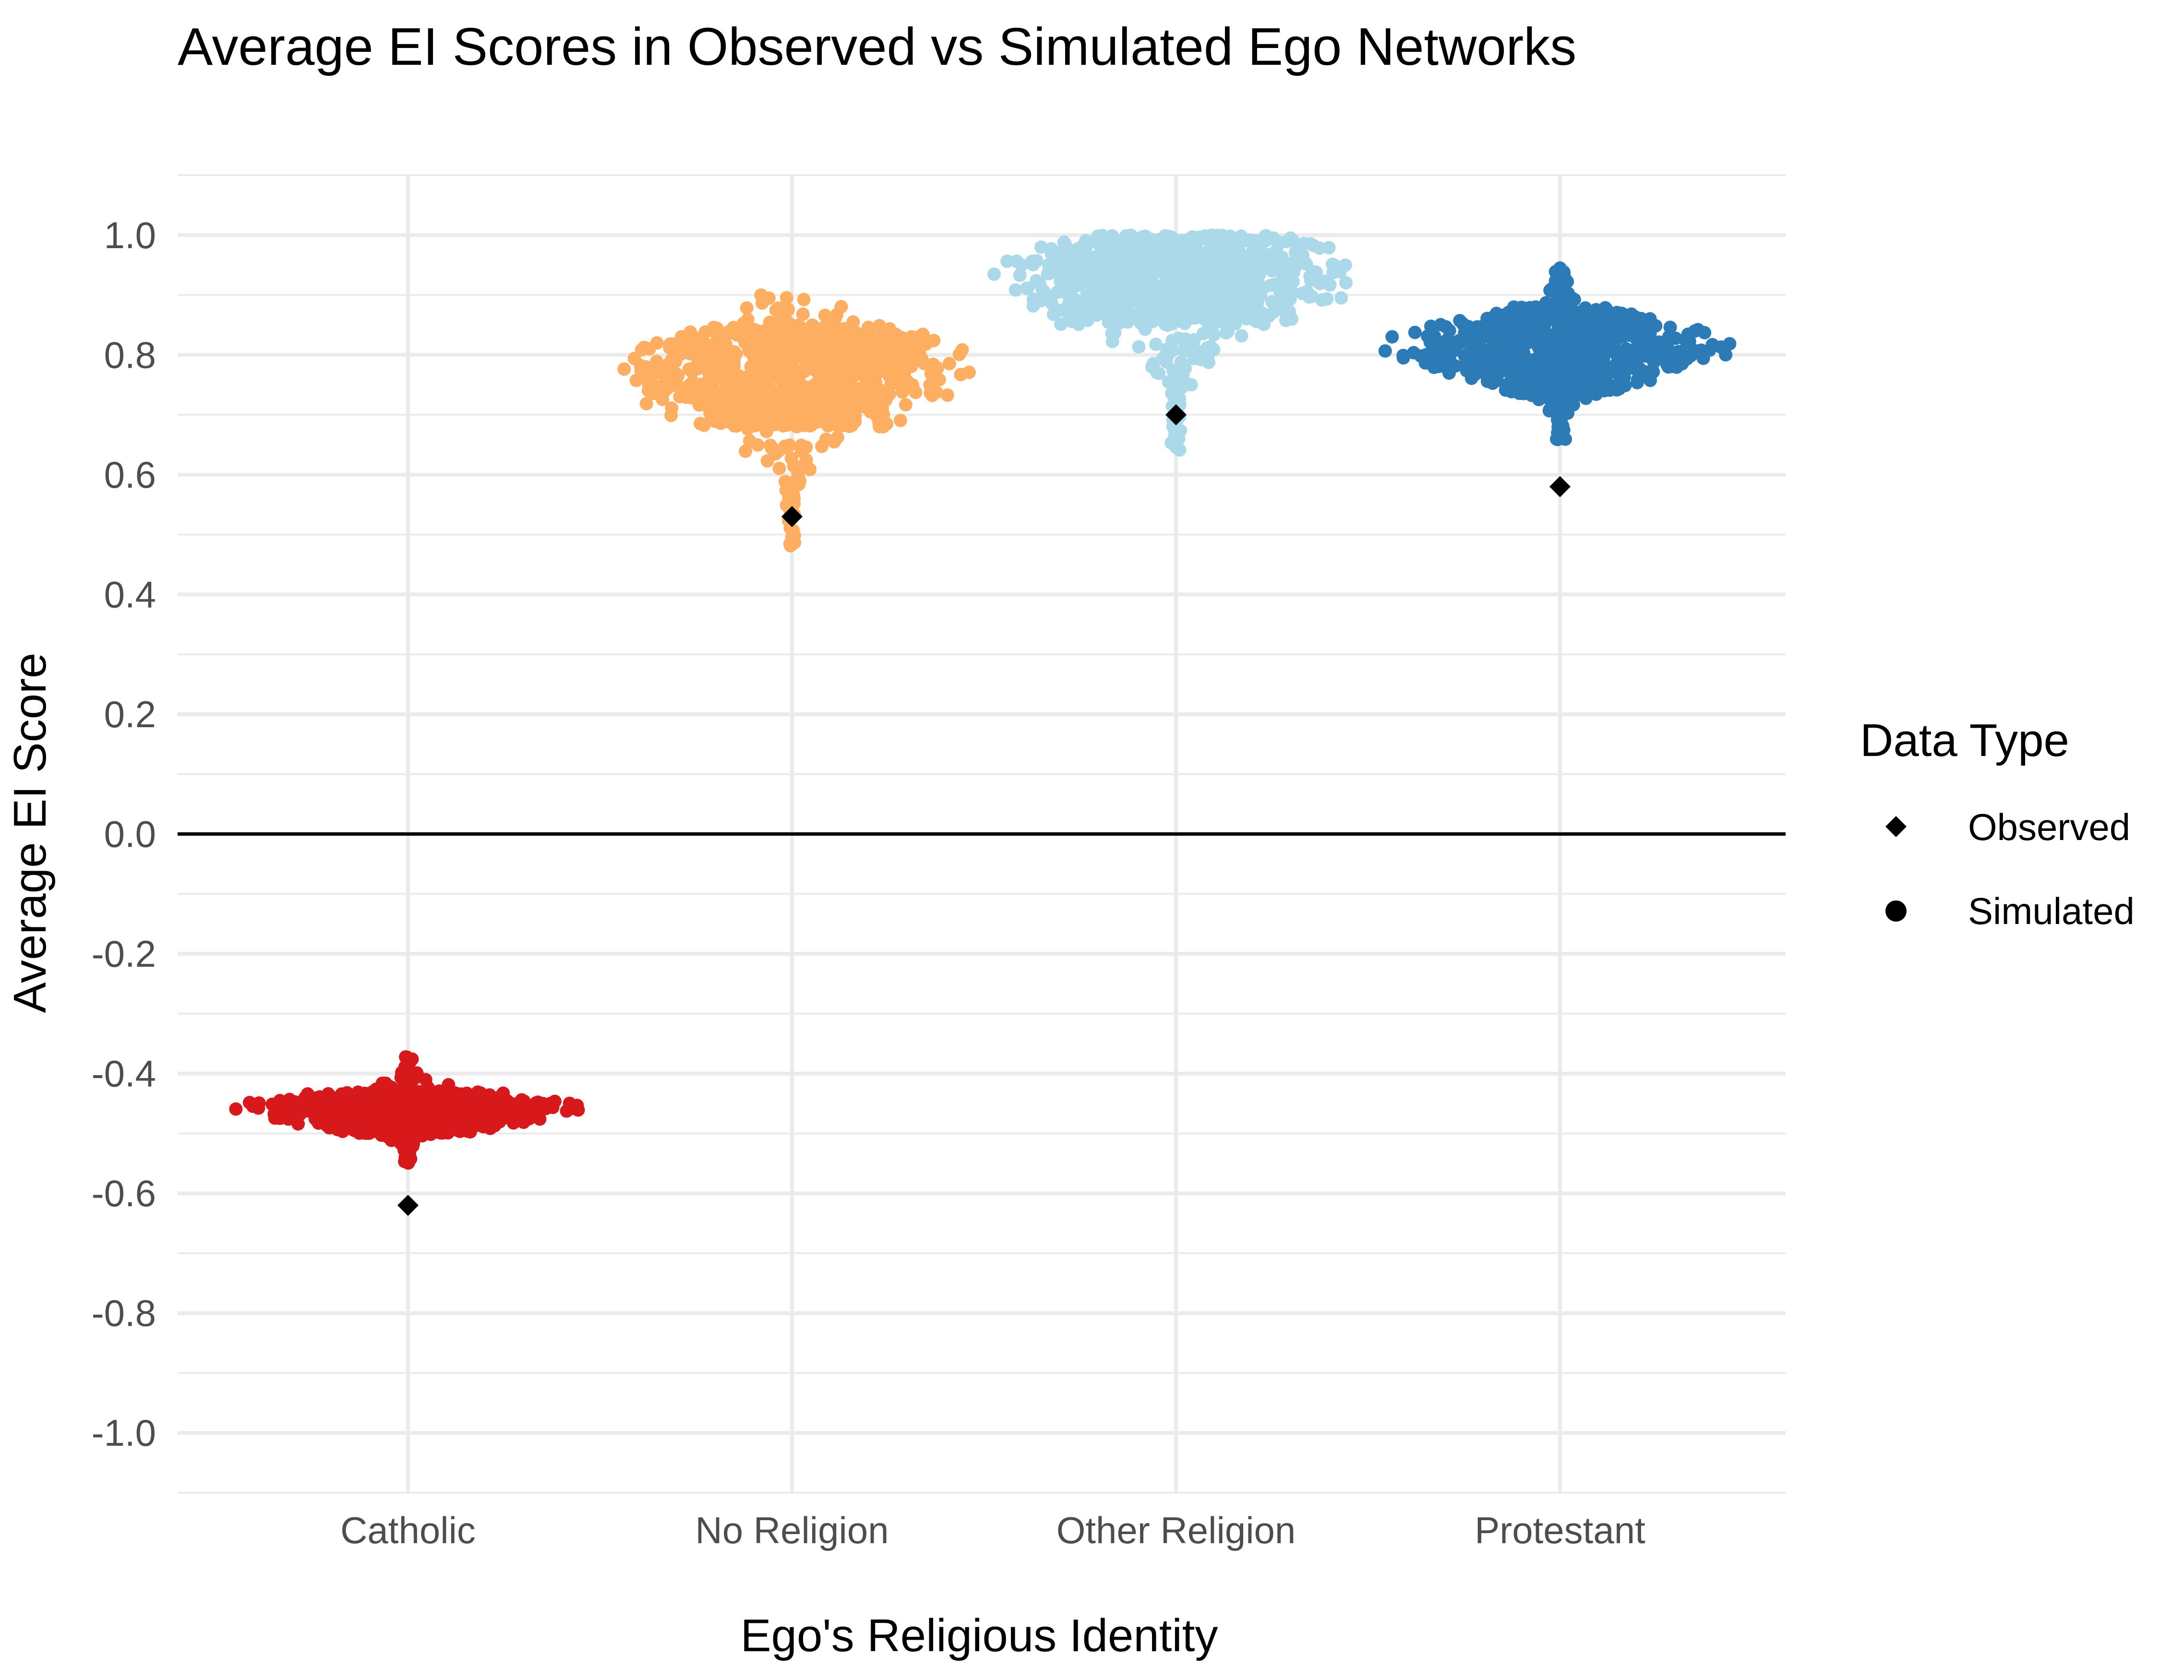 This screenshot has height=1680, width=2184. I want to click on legend-simulated-label: Simulated, so click(2051, 911).